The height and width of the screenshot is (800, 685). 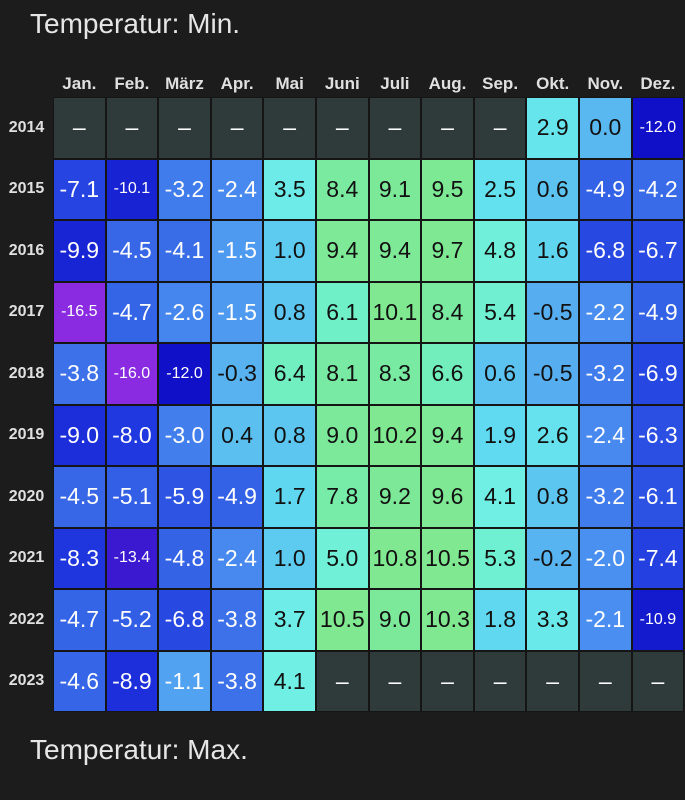 I want to click on column-header: Jan., so click(x=79, y=83).